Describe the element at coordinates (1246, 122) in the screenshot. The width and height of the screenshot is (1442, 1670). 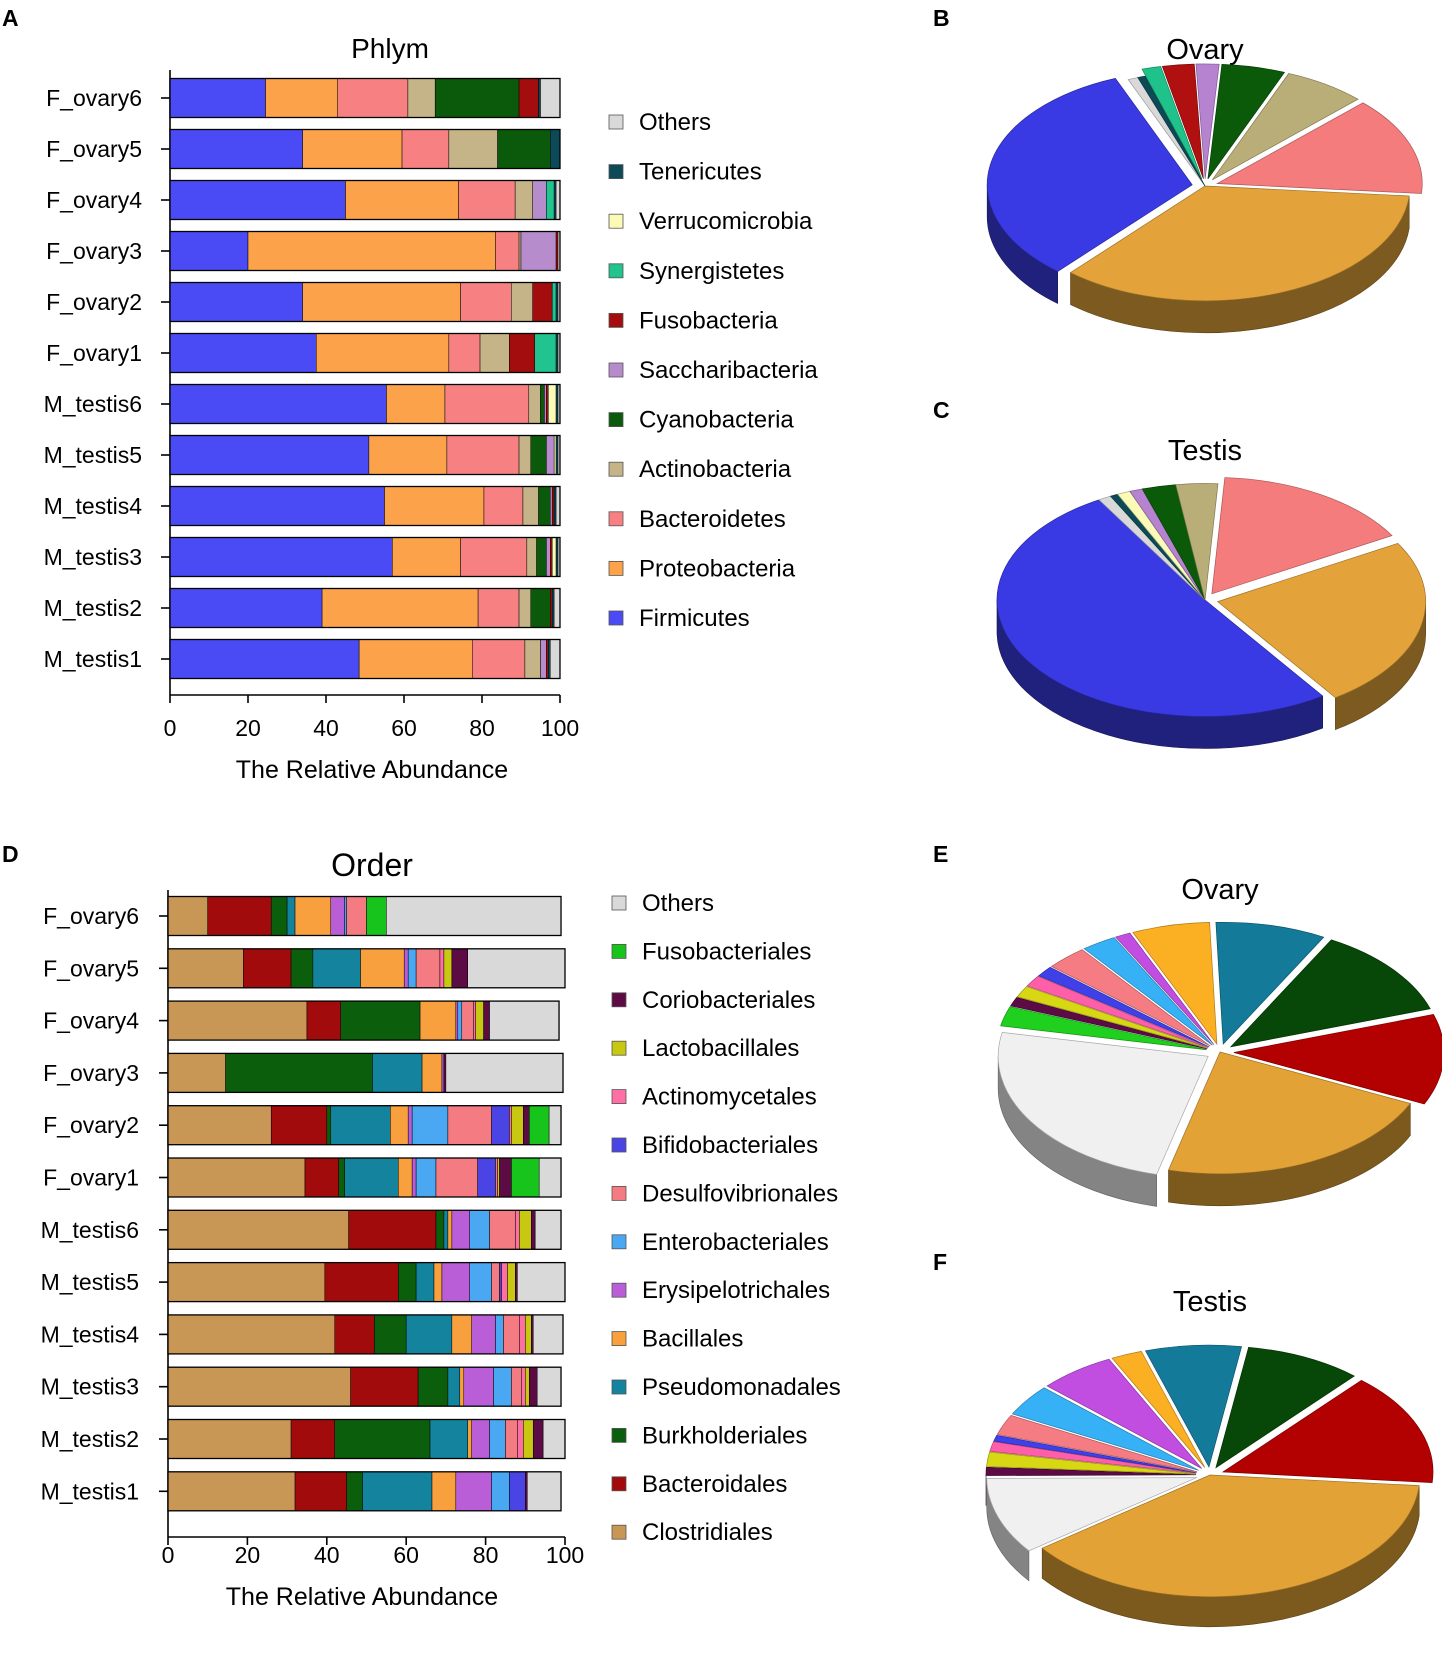
I see `pie-slice-cyanobacteria` at that location.